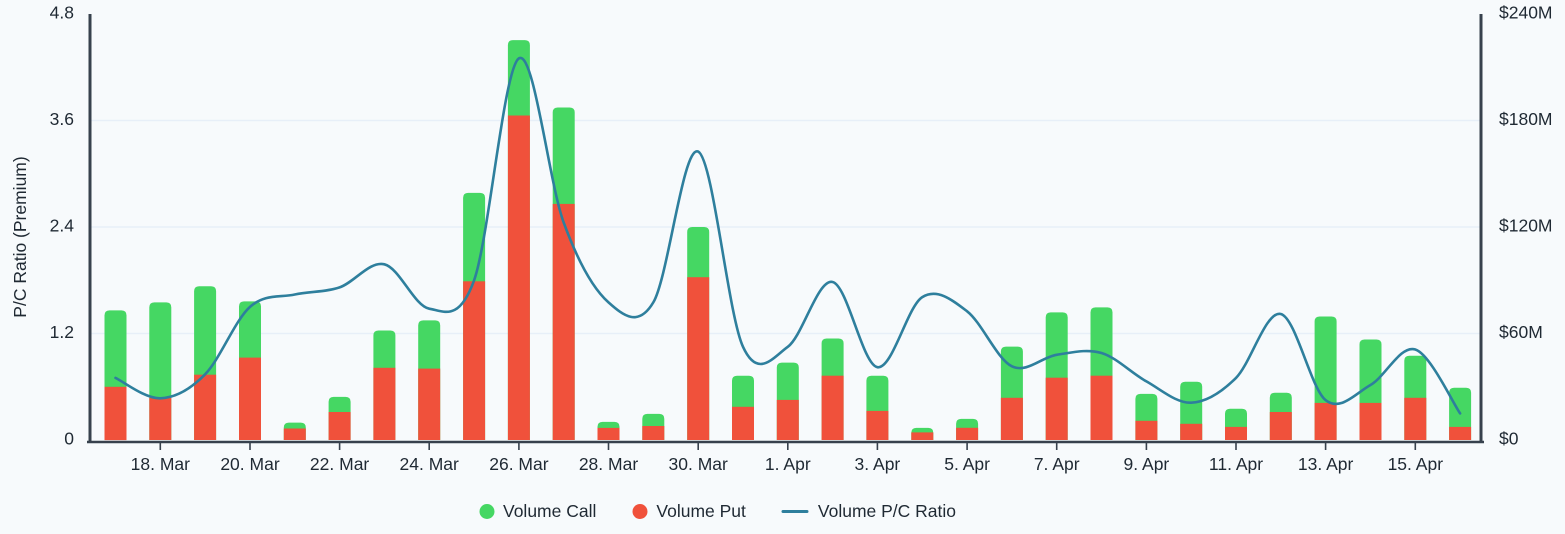 The width and height of the screenshot is (1565, 534). What do you see at coordinates (1526, 226) in the screenshot?
I see `right-axis-tick-label: $120M` at bounding box center [1526, 226].